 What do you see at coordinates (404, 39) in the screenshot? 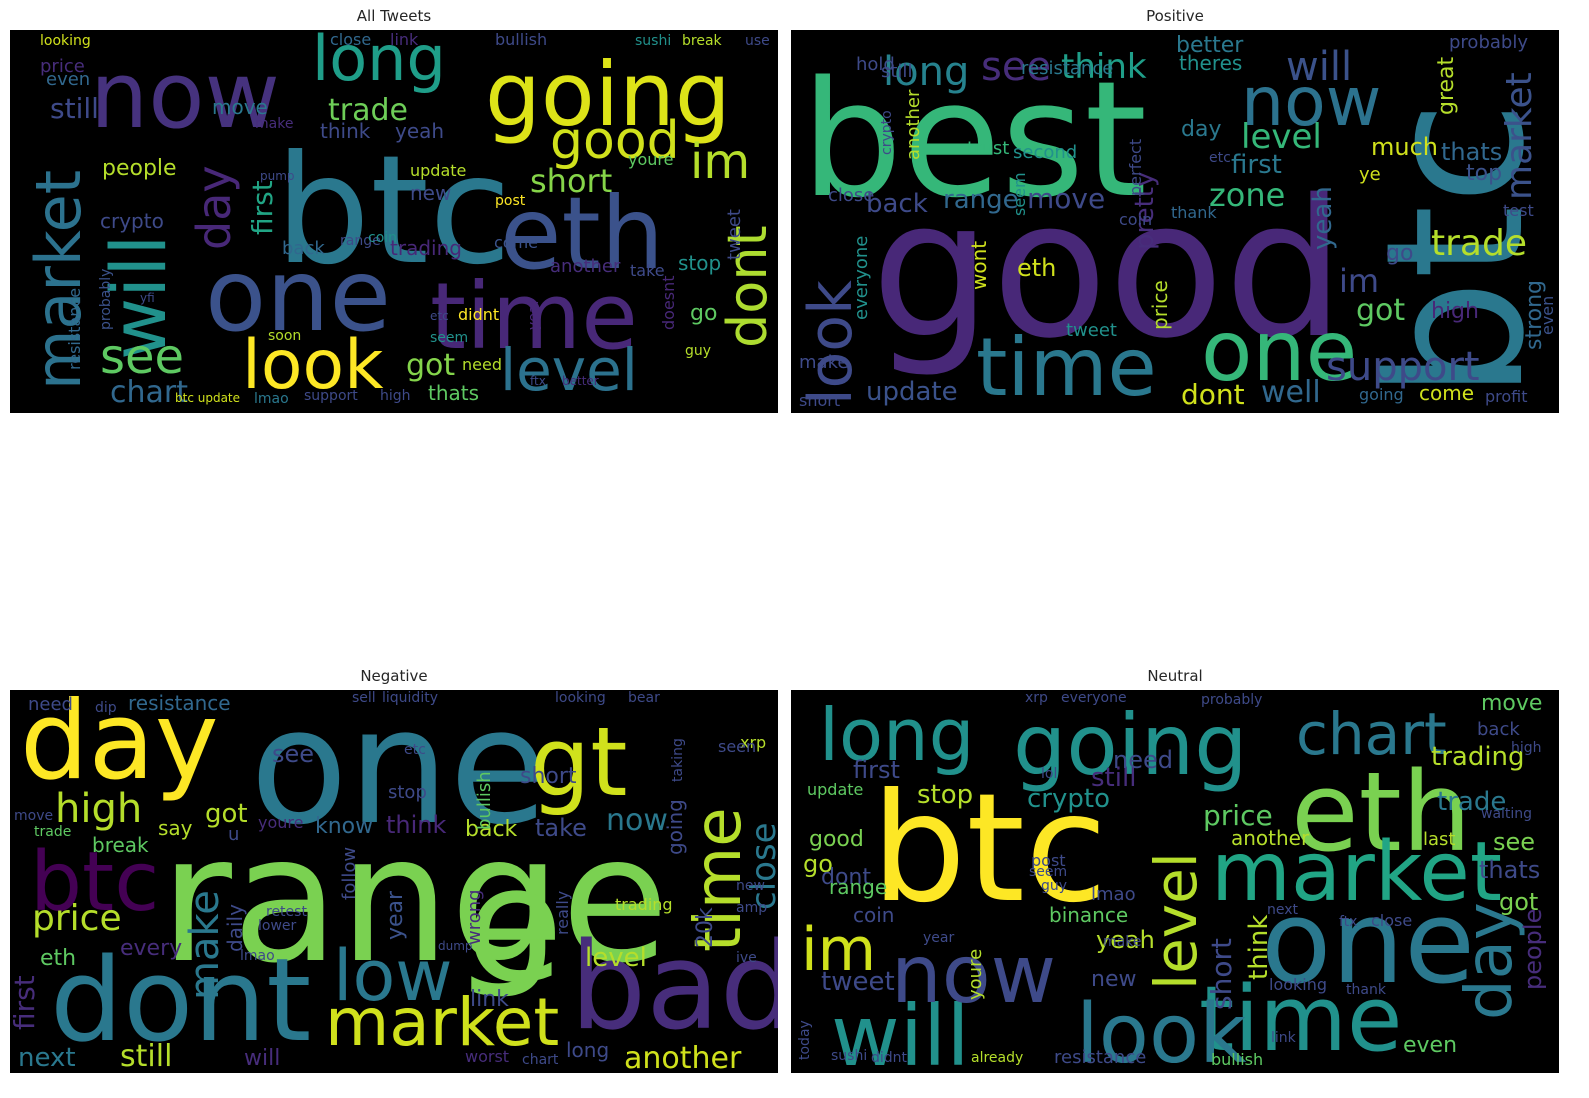
I see `word-link: link` at bounding box center [404, 39].